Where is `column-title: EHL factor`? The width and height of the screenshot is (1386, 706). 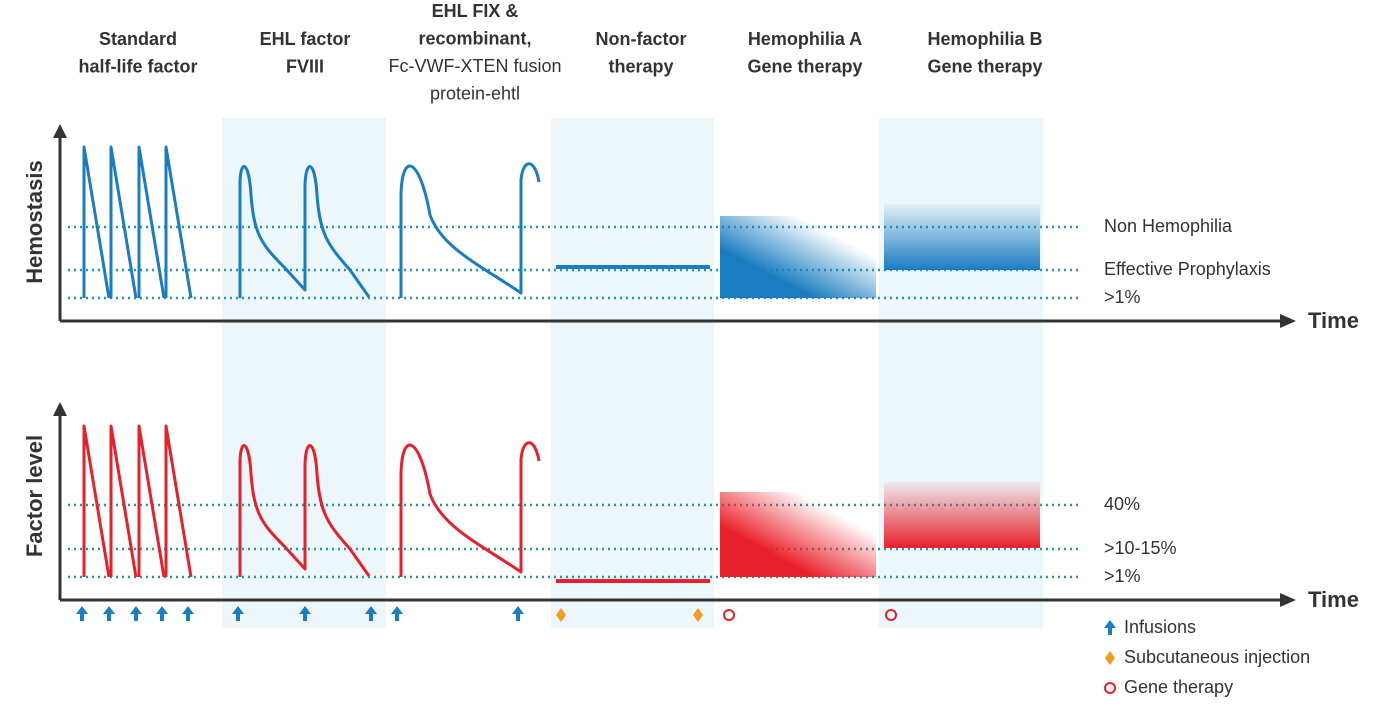 column-title: EHL factor is located at coordinates (305, 39).